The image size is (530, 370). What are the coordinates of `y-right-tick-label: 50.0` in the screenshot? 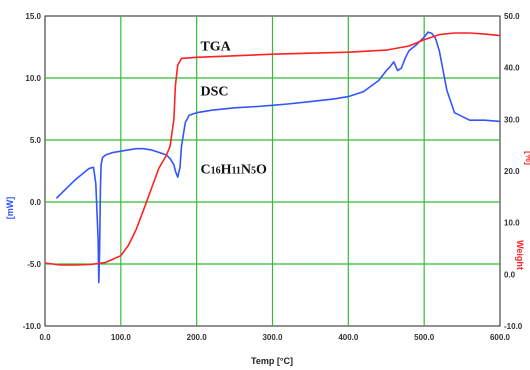 It's located at (512, 16).